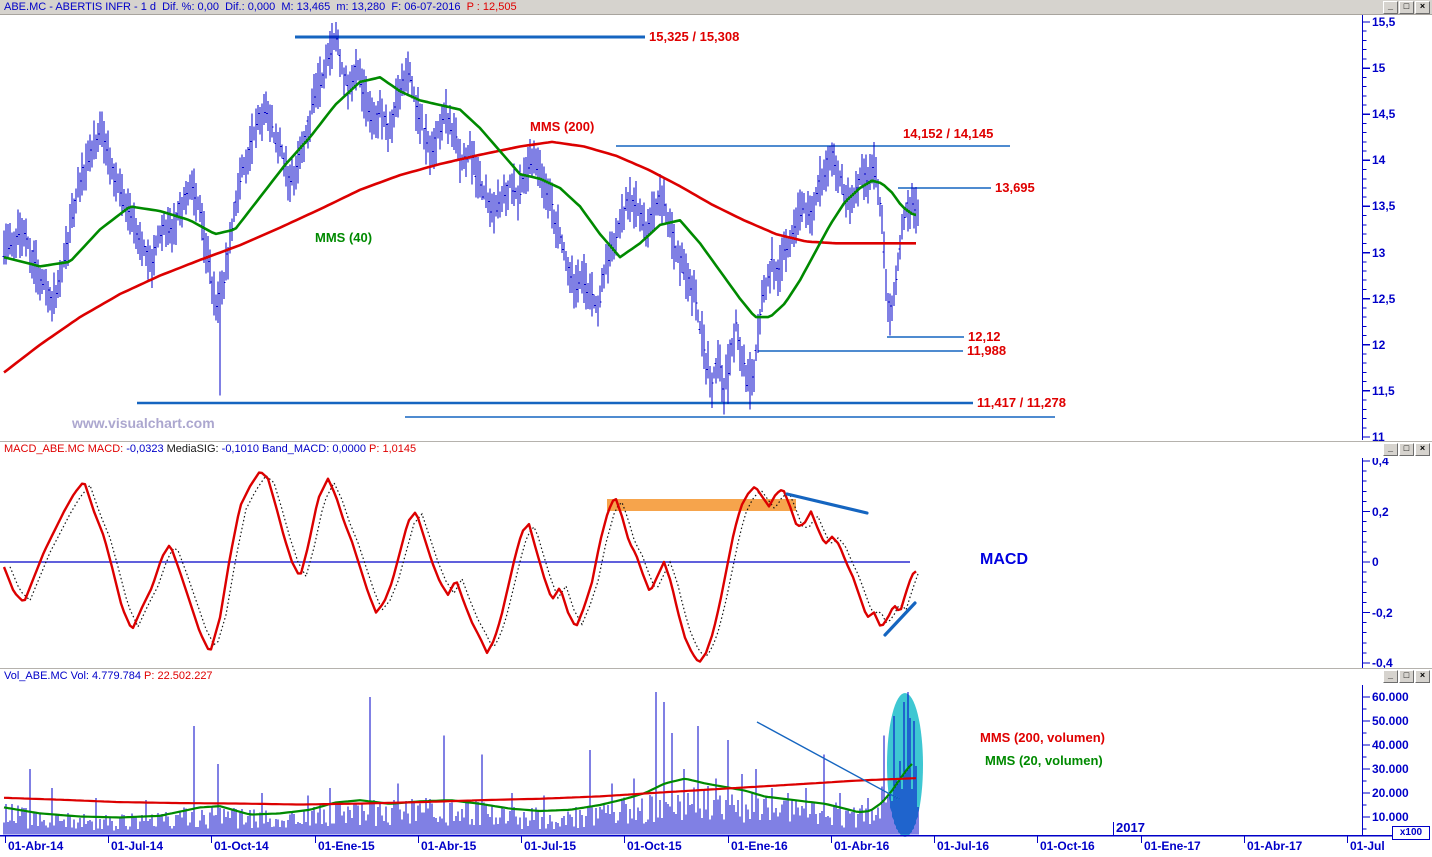 The height and width of the screenshot is (857, 1432). Describe the element at coordinates (491, 7) in the screenshot. I see `title-segment: P : 12,505` at that location.